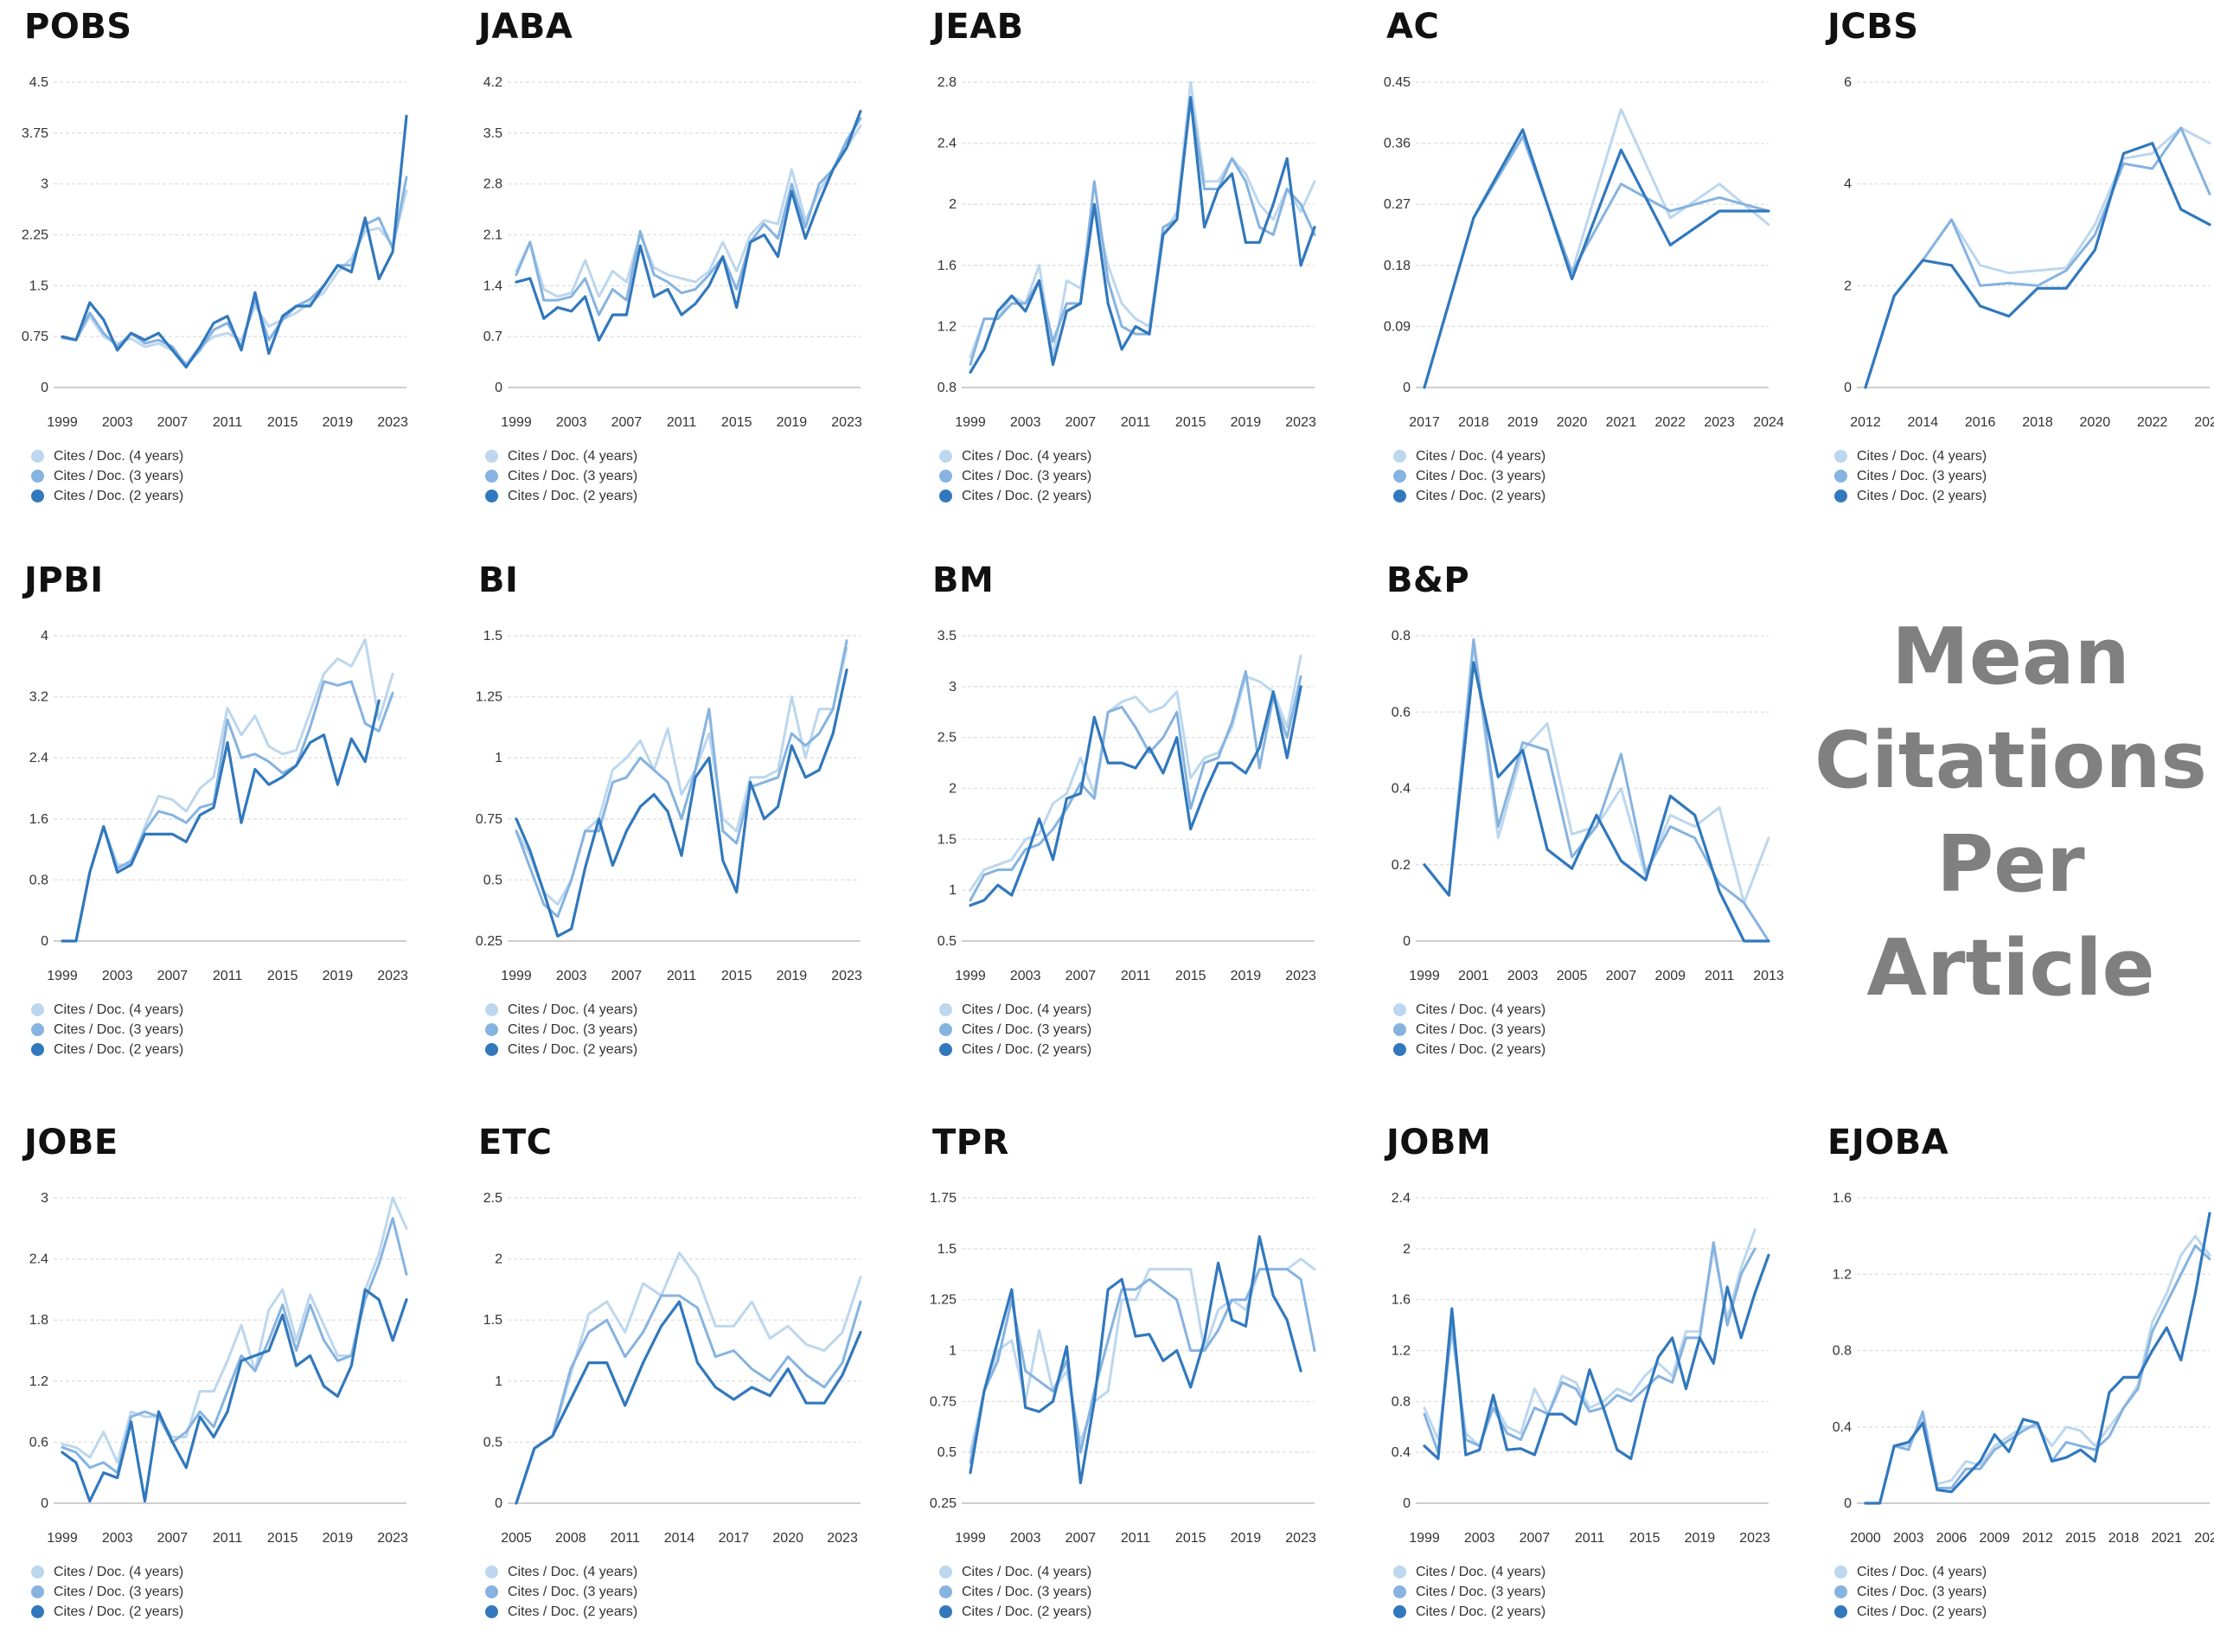 The width and height of the screenshot is (2214, 1652). What do you see at coordinates (1848, 82) in the screenshot?
I see `y-tick-label: 6` at bounding box center [1848, 82].